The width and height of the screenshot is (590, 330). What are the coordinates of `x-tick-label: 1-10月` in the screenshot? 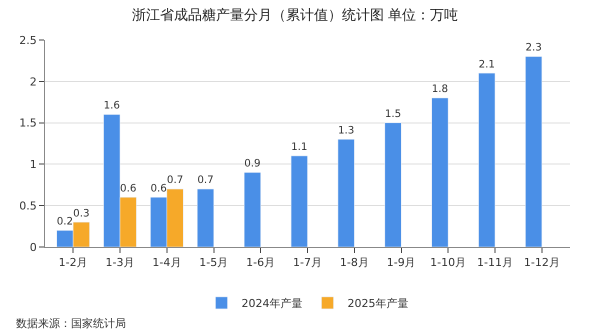 It's located at (448, 263).